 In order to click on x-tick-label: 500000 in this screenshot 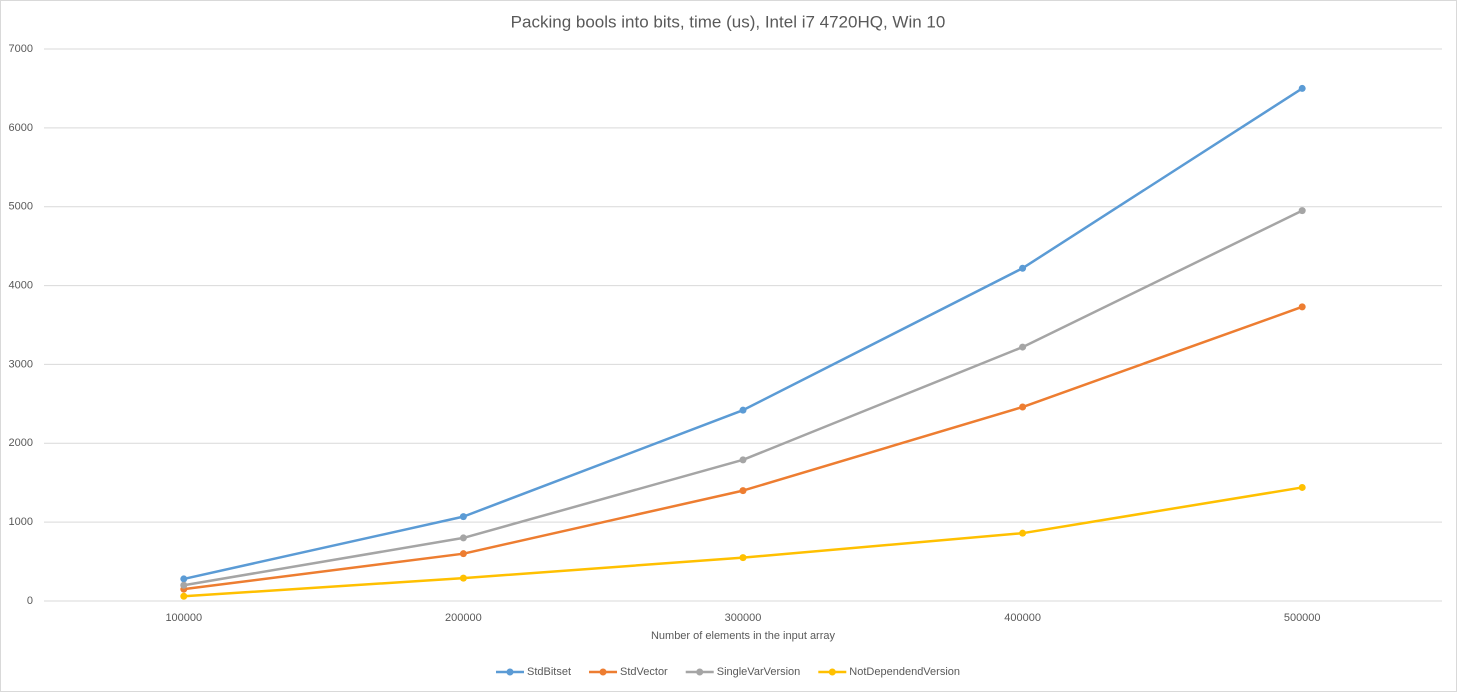, I will do `click(1302, 618)`.